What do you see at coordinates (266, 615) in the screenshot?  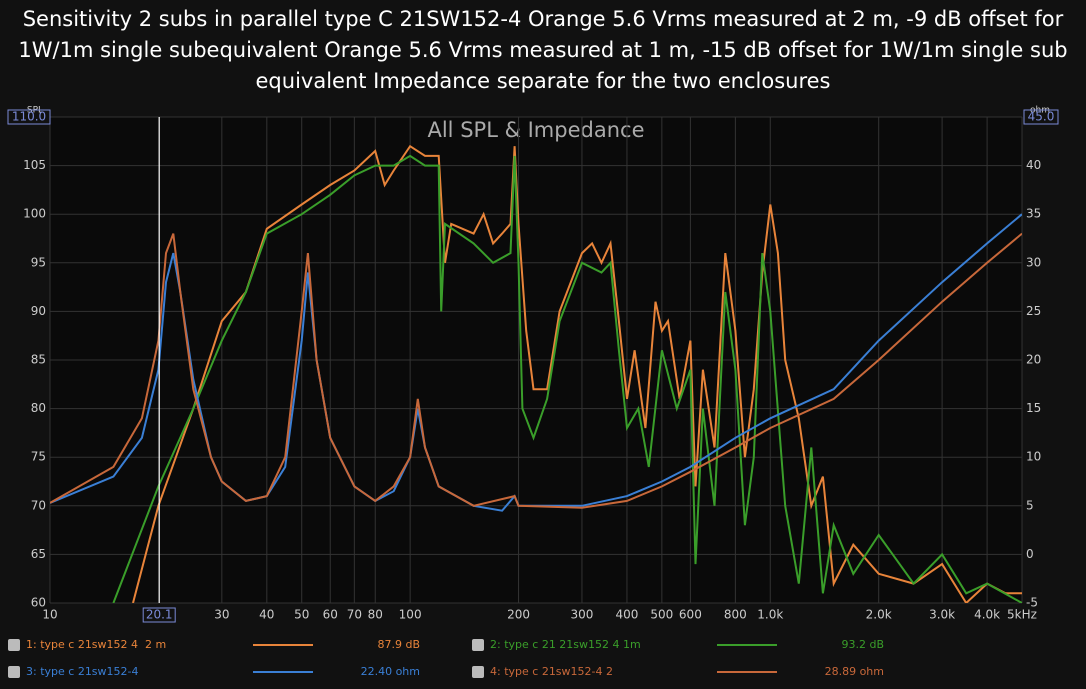 I see `x-tick-label: 40` at bounding box center [266, 615].